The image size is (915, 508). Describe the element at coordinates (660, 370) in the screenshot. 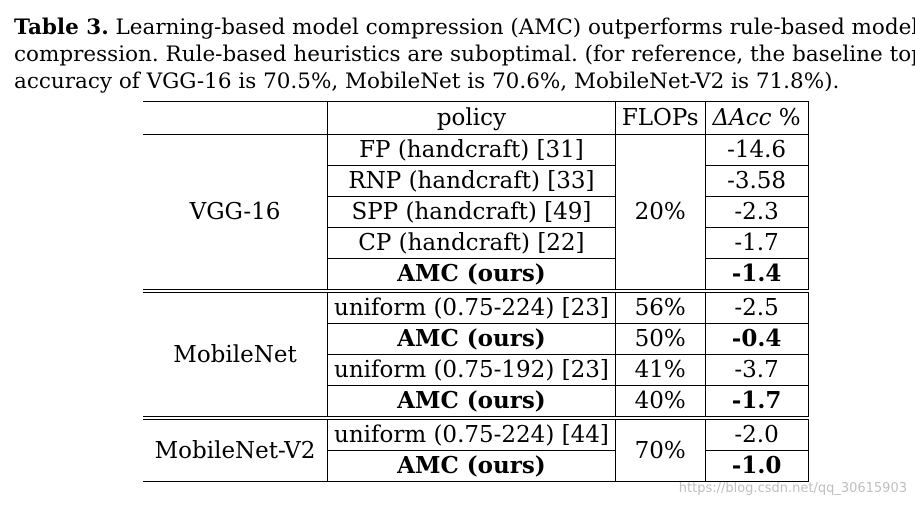

I see `flops-cell: 41%` at that location.